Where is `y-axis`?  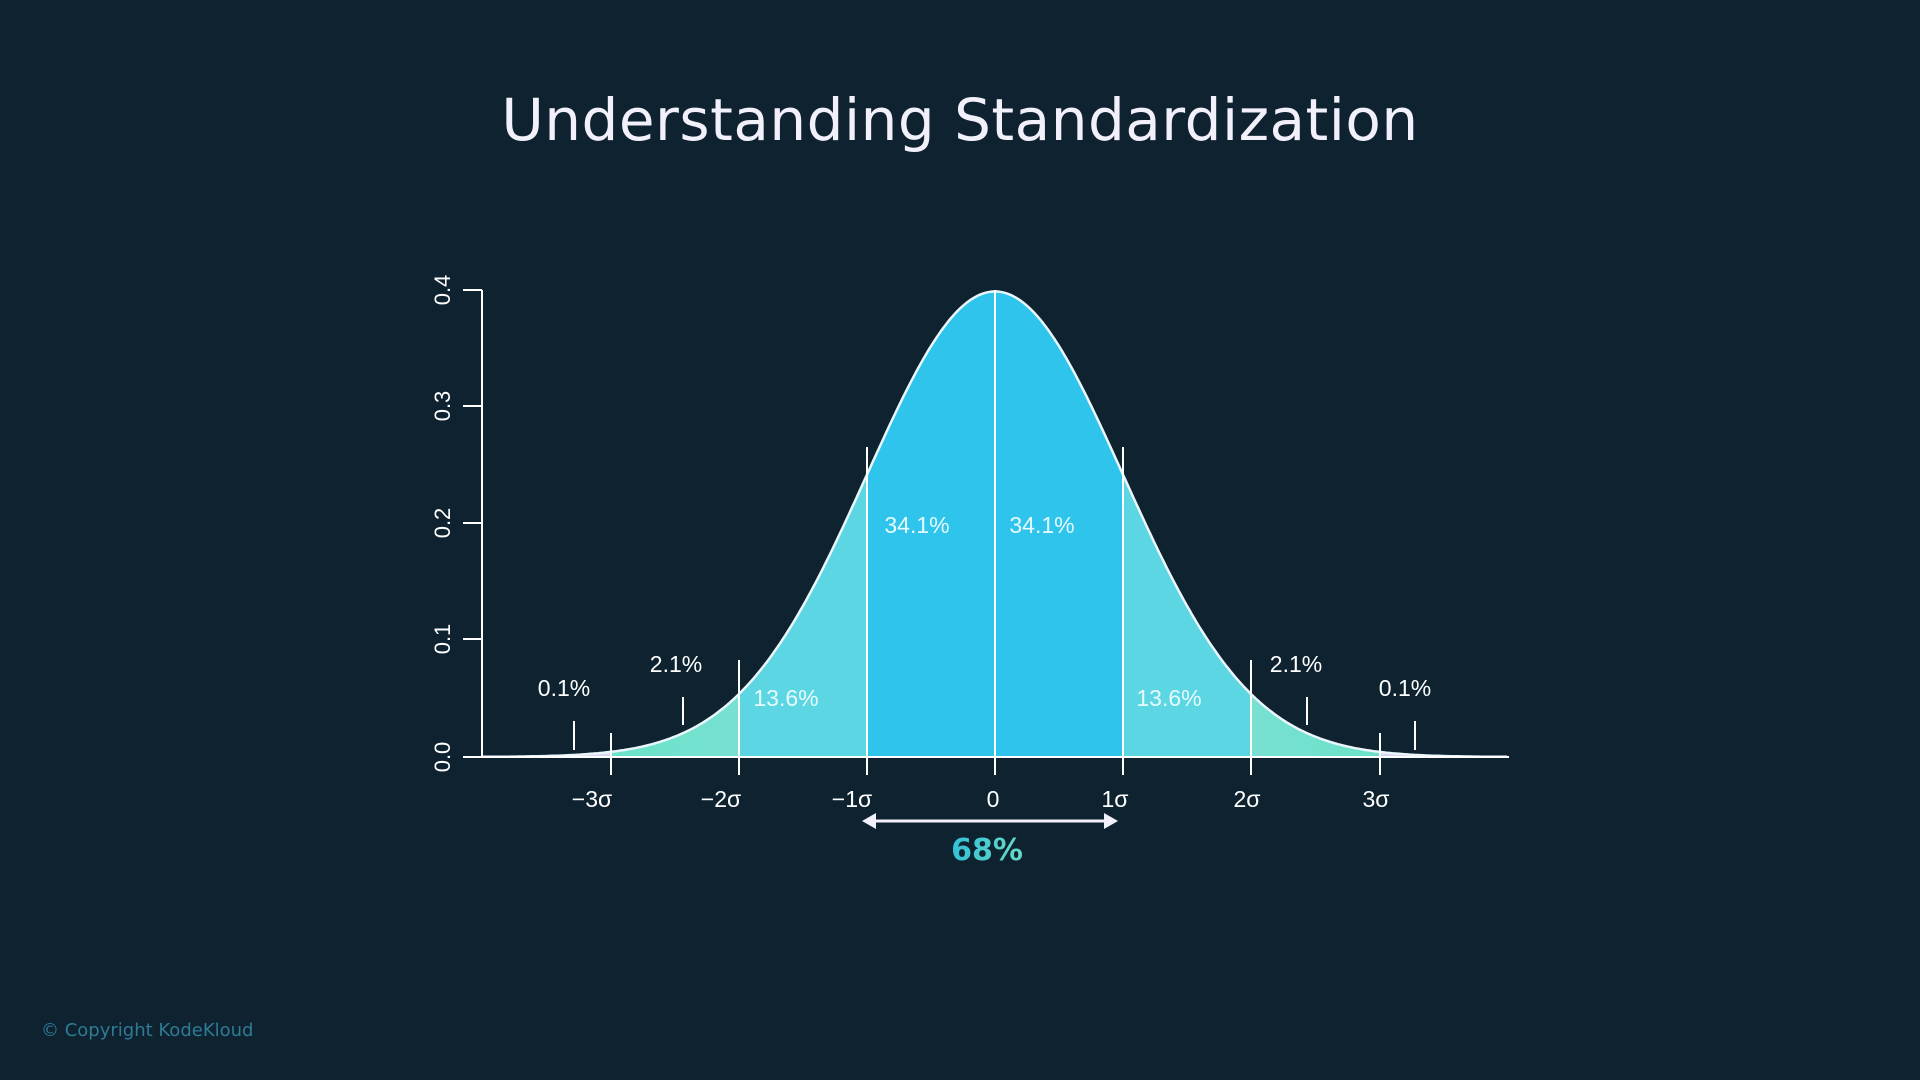 y-axis is located at coordinates (473, 523).